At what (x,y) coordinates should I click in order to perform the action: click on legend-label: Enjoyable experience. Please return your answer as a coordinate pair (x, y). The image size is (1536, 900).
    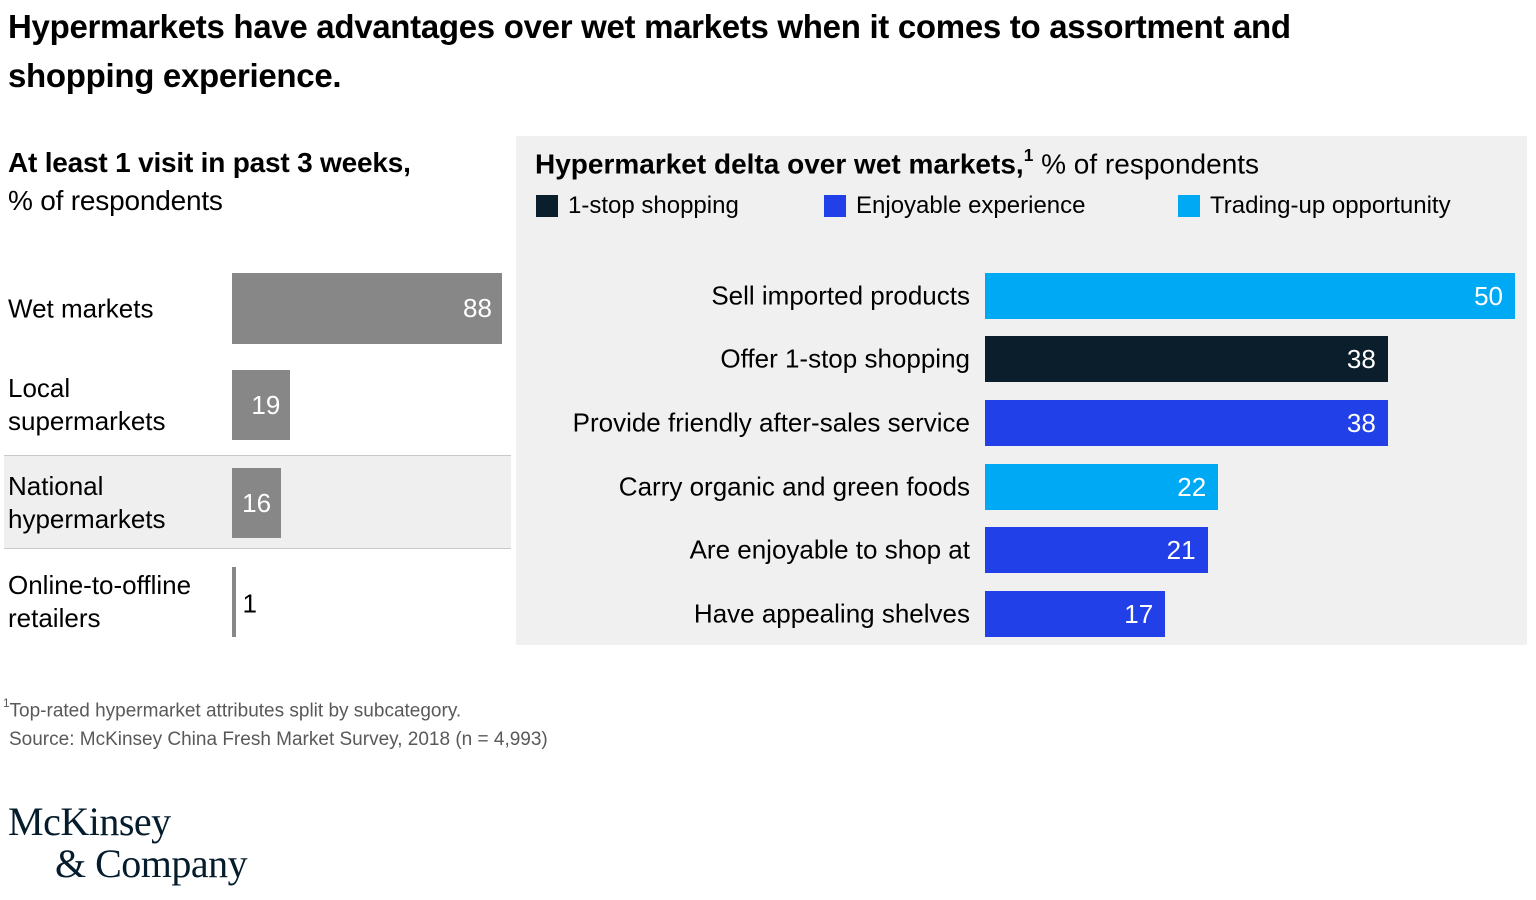
    Looking at the image, I should click on (971, 205).